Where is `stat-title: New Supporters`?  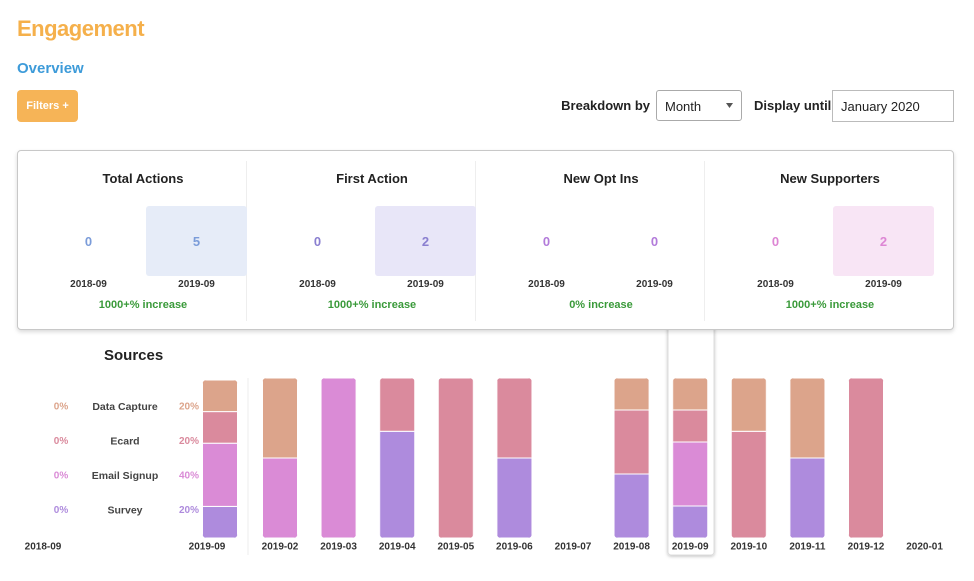
stat-title: New Supporters is located at coordinates (830, 178).